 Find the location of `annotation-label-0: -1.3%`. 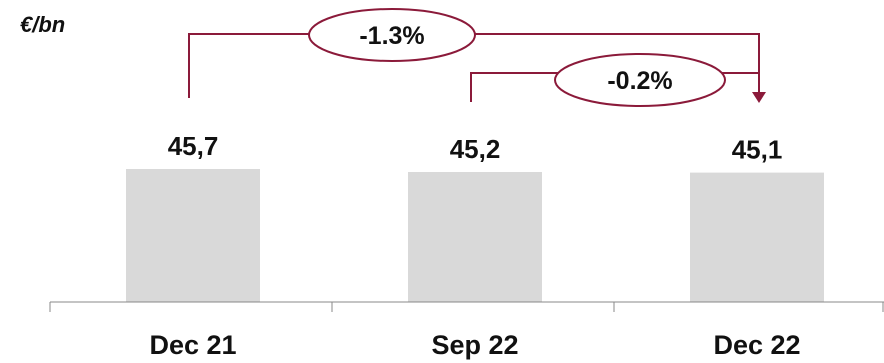

annotation-label-0: -1.3% is located at coordinates (391, 36).